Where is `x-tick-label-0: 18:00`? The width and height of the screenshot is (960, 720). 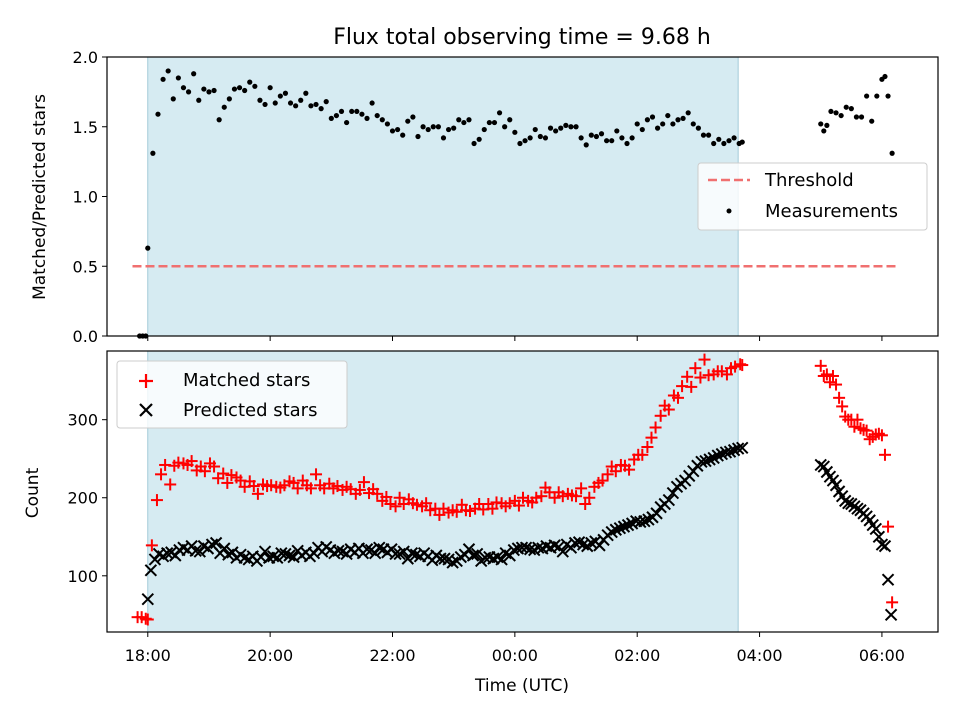 x-tick-label-0: 18:00 is located at coordinates (148, 655).